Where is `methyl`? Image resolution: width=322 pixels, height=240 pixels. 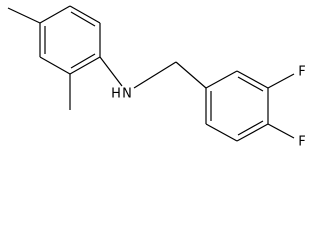 methyl is located at coordinates (24, 15).